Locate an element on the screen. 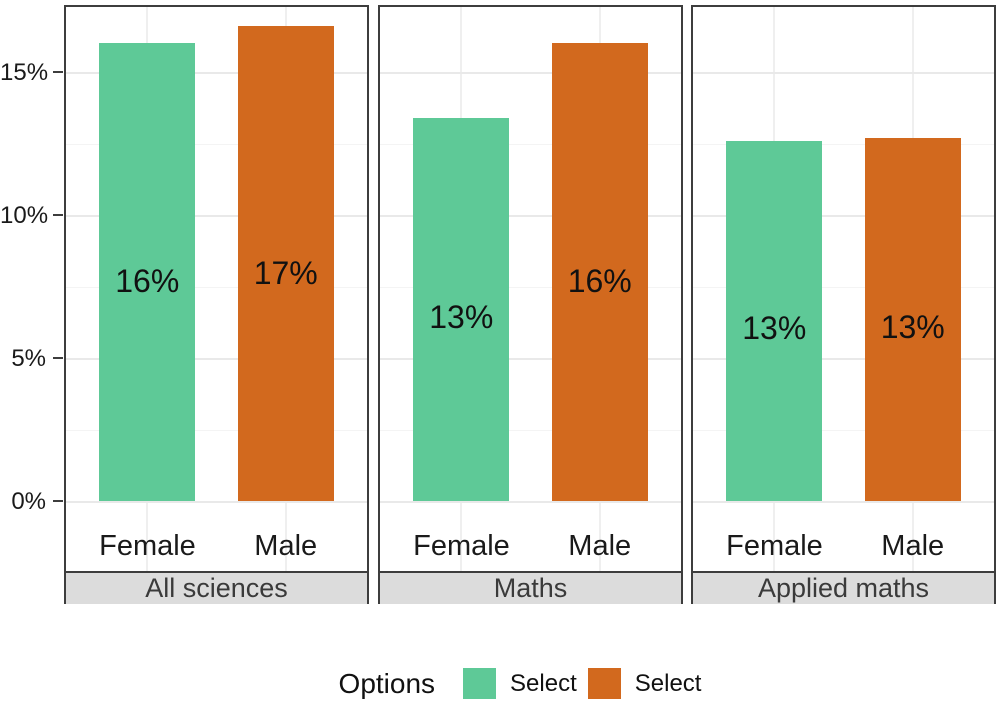 Image resolution: width=1000 pixels, height=705 pixels. y-tick-label-0: 0% is located at coordinates (28, 501).